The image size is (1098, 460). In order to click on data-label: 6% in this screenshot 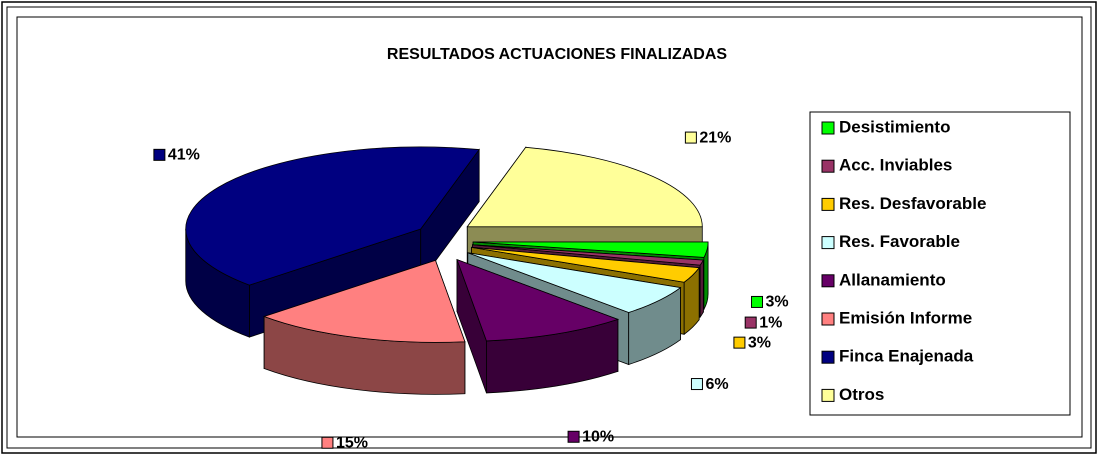, I will do `click(716, 384)`.